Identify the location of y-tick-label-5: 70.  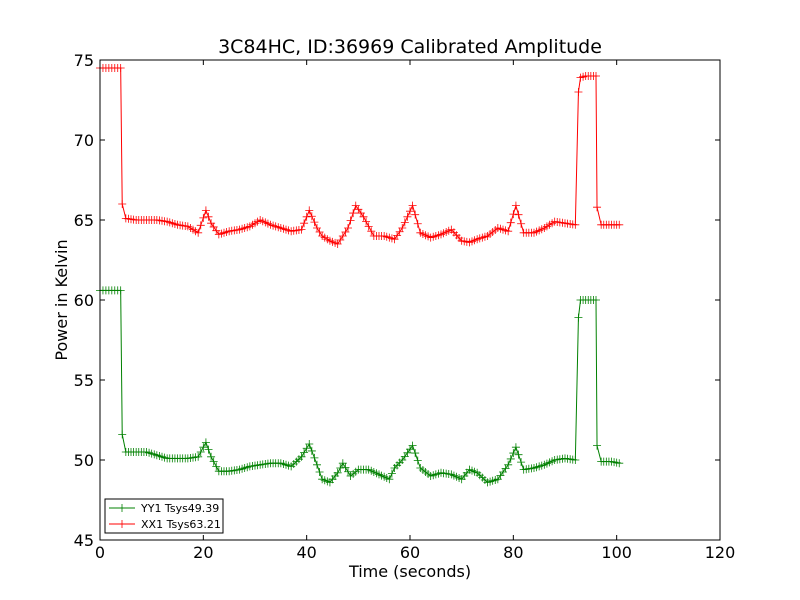
(84, 140).